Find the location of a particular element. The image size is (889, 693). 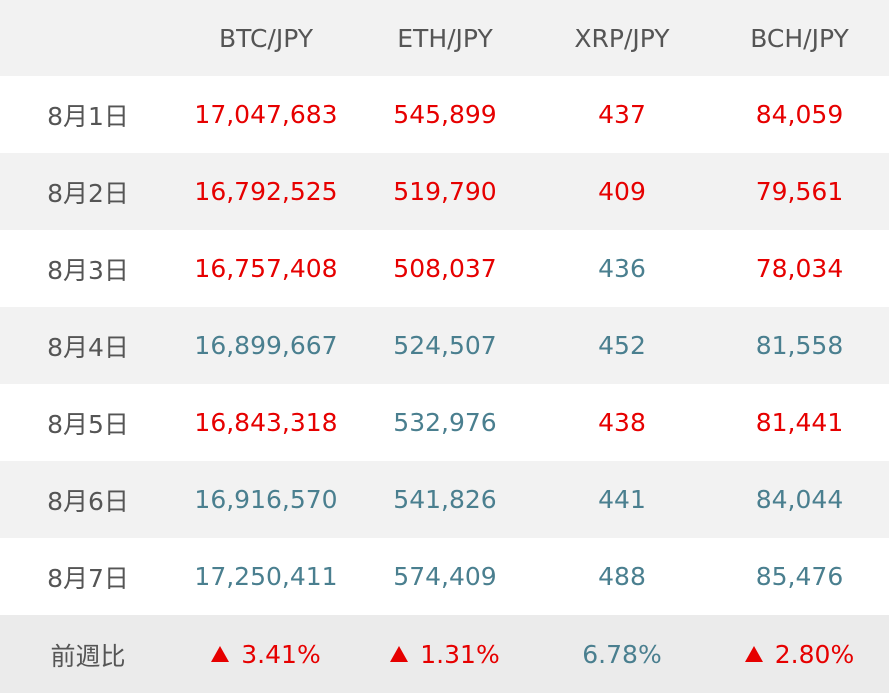

table-row: 8月1日 17,047,683 545,899 437 84,059 is located at coordinates (444, 114).